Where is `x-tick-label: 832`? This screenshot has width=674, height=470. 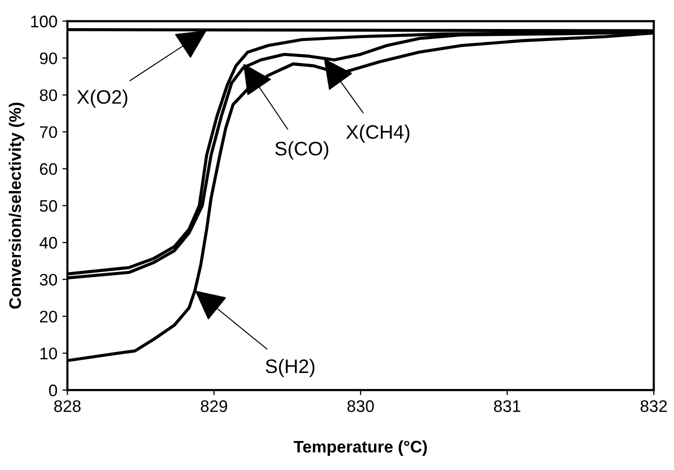 x-tick-label: 832 is located at coordinates (653, 406).